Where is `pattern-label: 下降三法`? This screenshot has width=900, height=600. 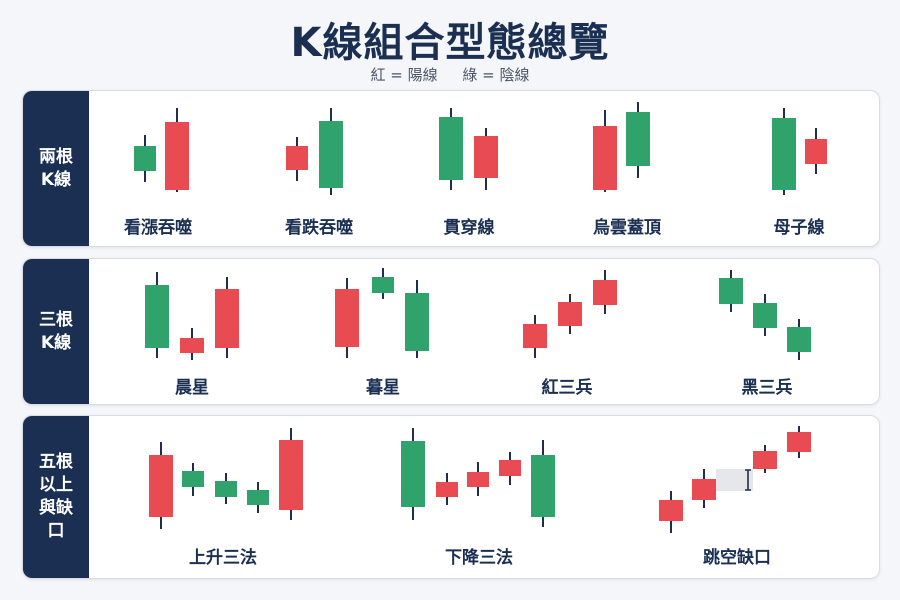
pattern-label: 下降三法 is located at coordinates (479, 558).